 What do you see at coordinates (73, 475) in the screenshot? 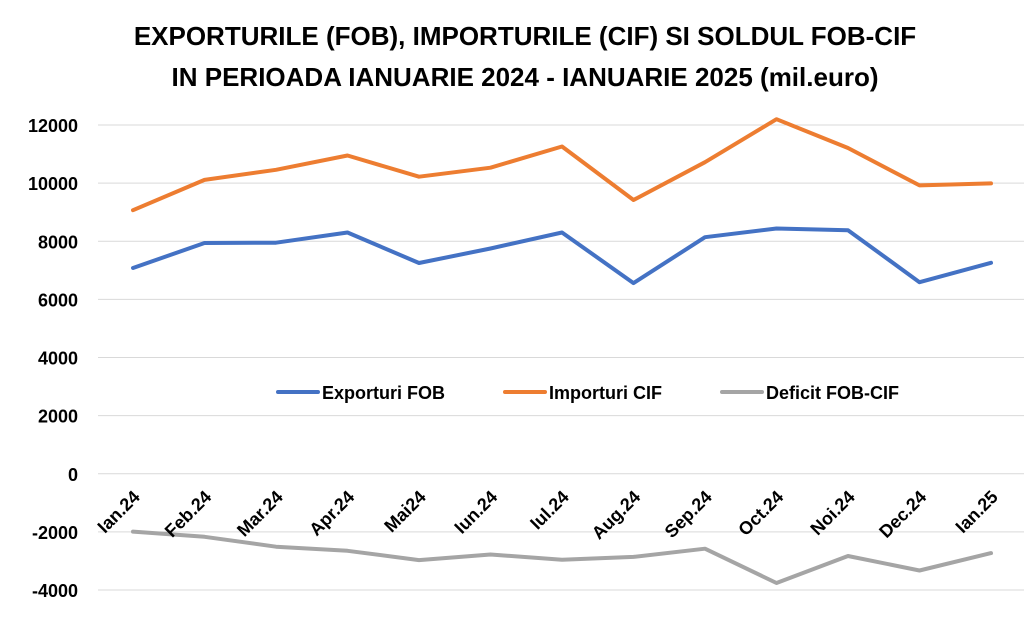
I see `y-tick-label: 0` at bounding box center [73, 475].